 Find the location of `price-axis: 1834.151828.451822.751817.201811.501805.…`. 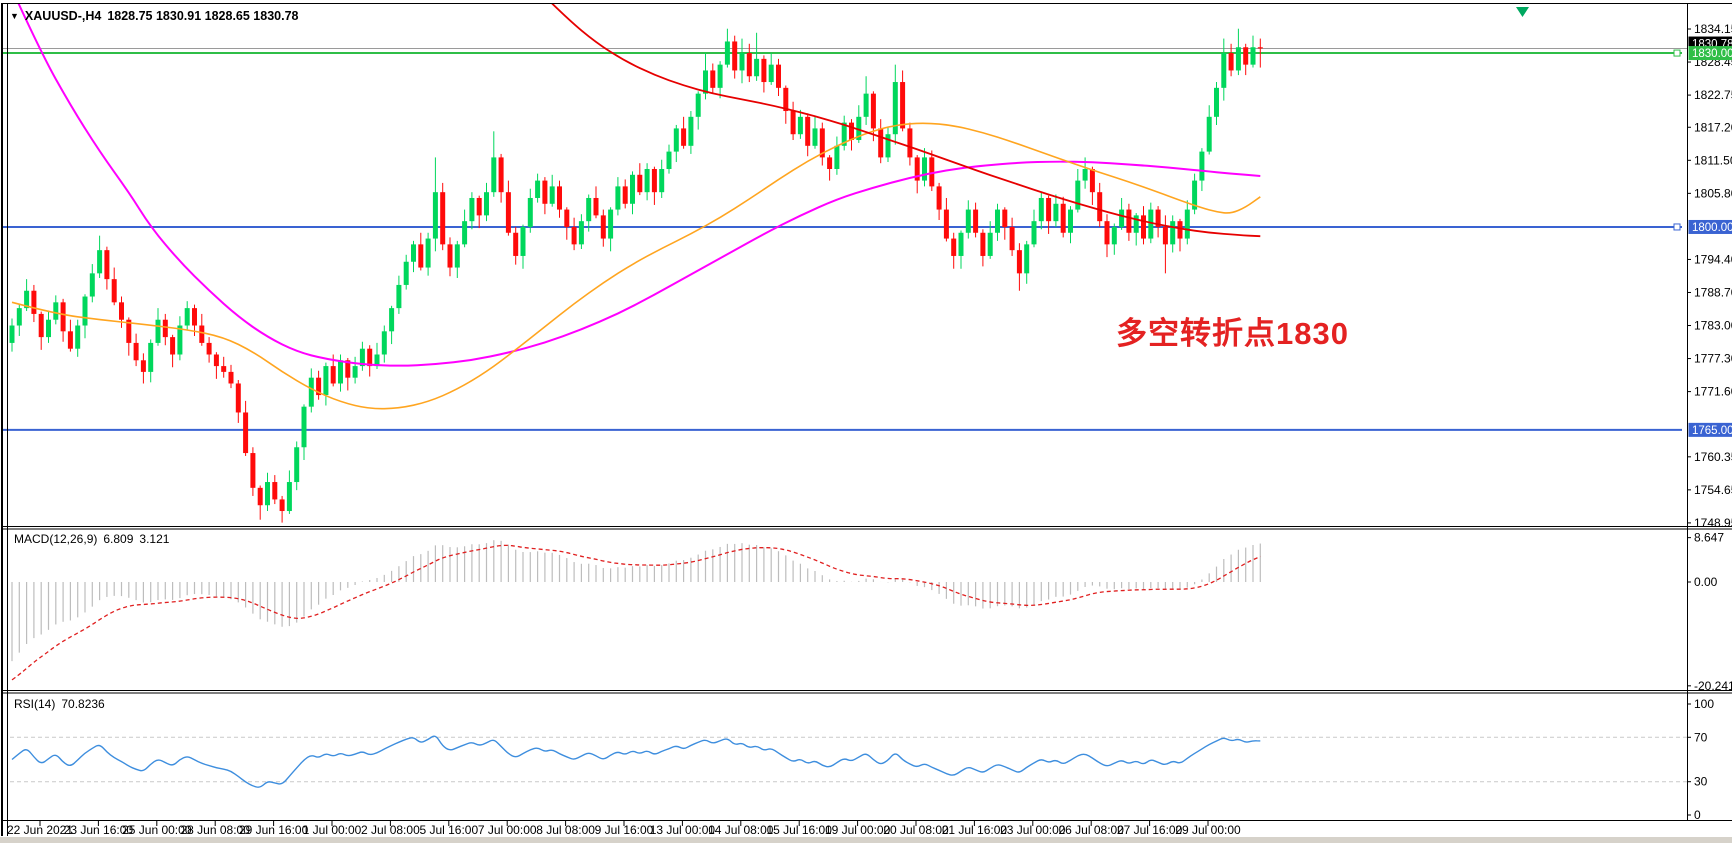

price-axis: 1834.151828.451822.751817.201811.501805.… is located at coordinates (1702, 276).